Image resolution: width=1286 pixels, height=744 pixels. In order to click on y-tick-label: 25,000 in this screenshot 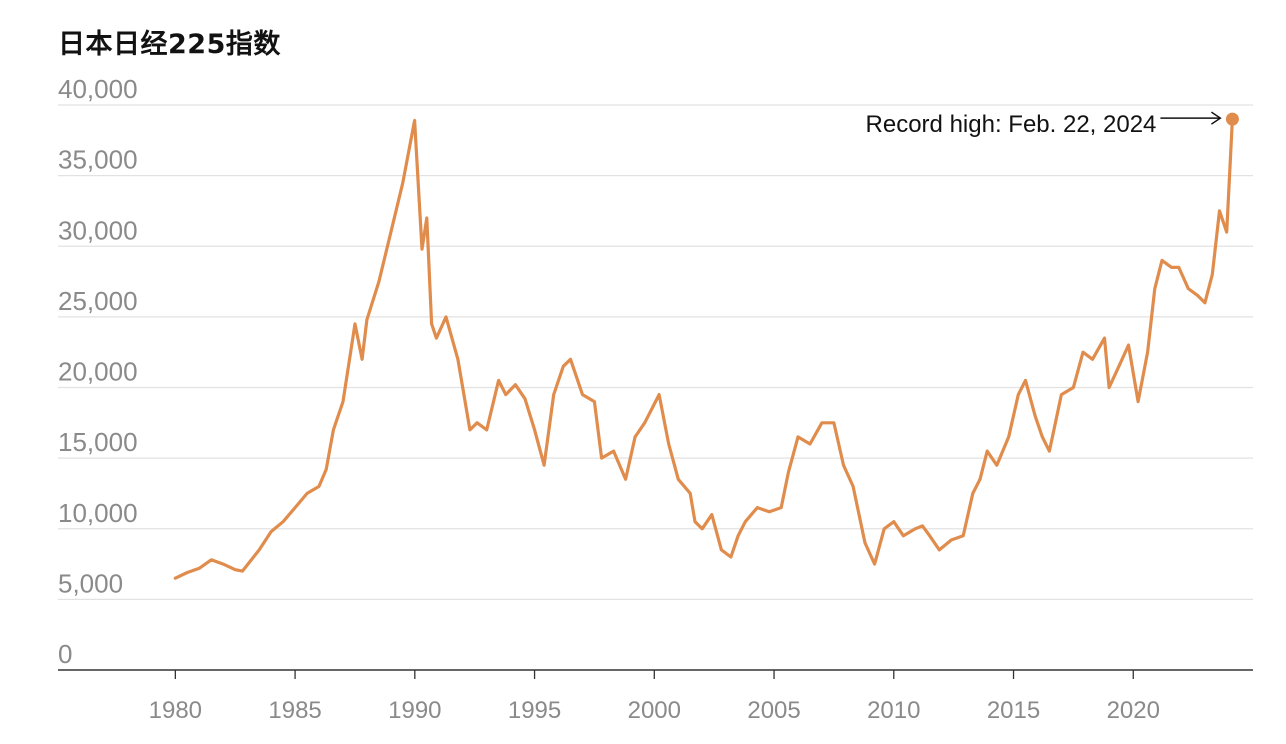, I will do `click(98, 301)`.